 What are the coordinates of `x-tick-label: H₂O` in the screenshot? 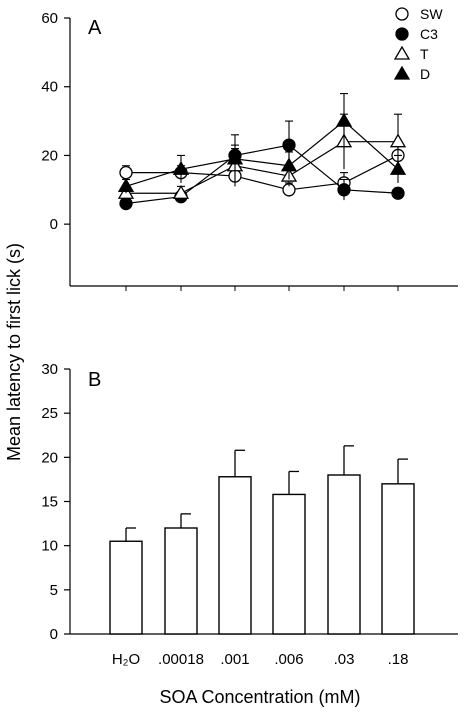 It's located at (126, 659).